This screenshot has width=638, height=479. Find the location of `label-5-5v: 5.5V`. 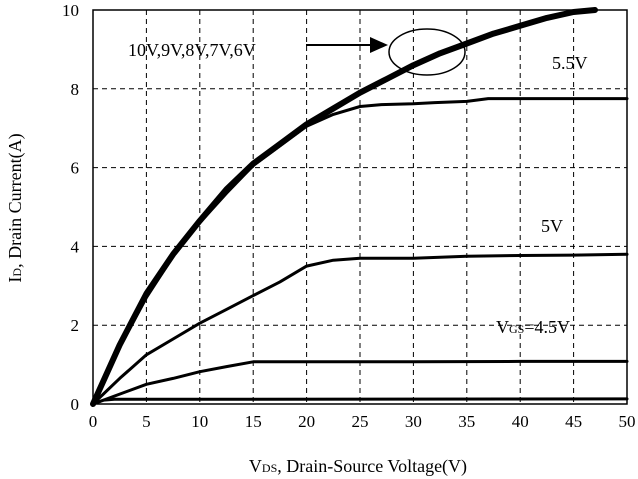

label-5-5v: 5.5V is located at coordinates (570, 63).